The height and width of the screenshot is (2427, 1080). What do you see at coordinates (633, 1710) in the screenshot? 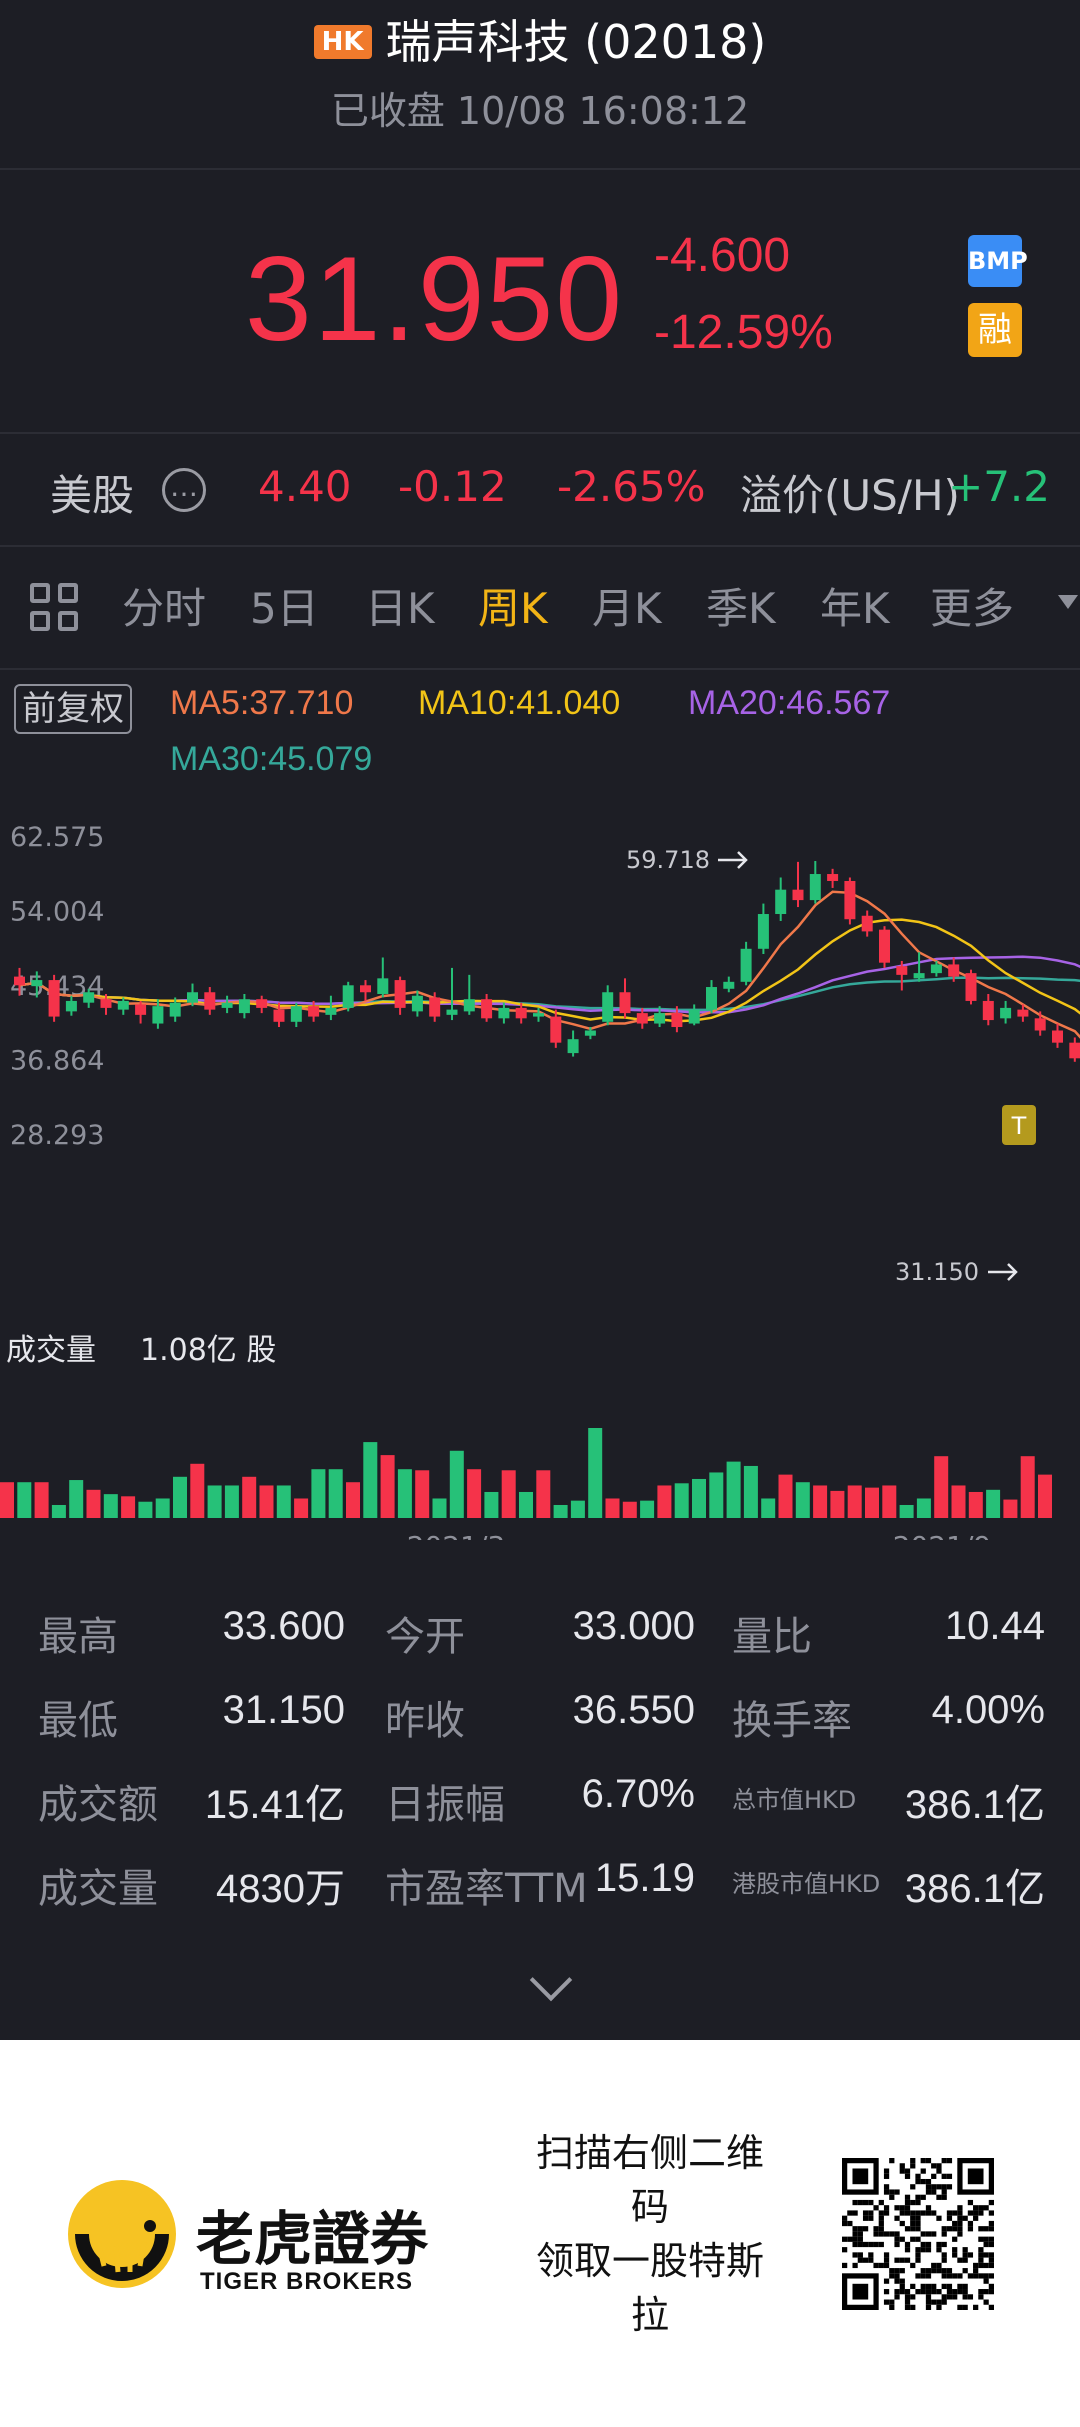
I see `stat-value: 36.550` at bounding box center [633, 1710].